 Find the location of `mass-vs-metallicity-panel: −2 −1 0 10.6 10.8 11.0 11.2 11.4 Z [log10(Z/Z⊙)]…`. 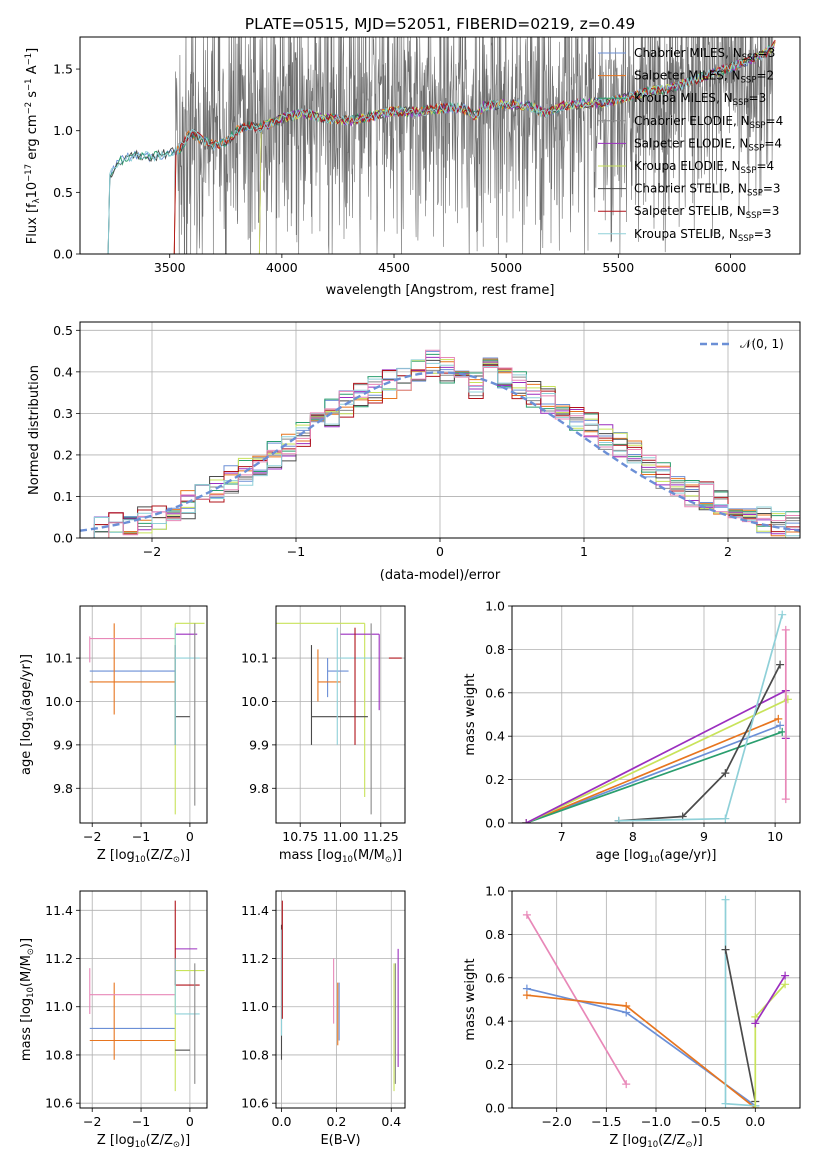

mass-vs-metallicity-panel: −2 −1 0 10.6 10.8 11.0 11.2 11.4 Z [log10(Z/Z⊙)]… is located at coordinates (113, 1020).